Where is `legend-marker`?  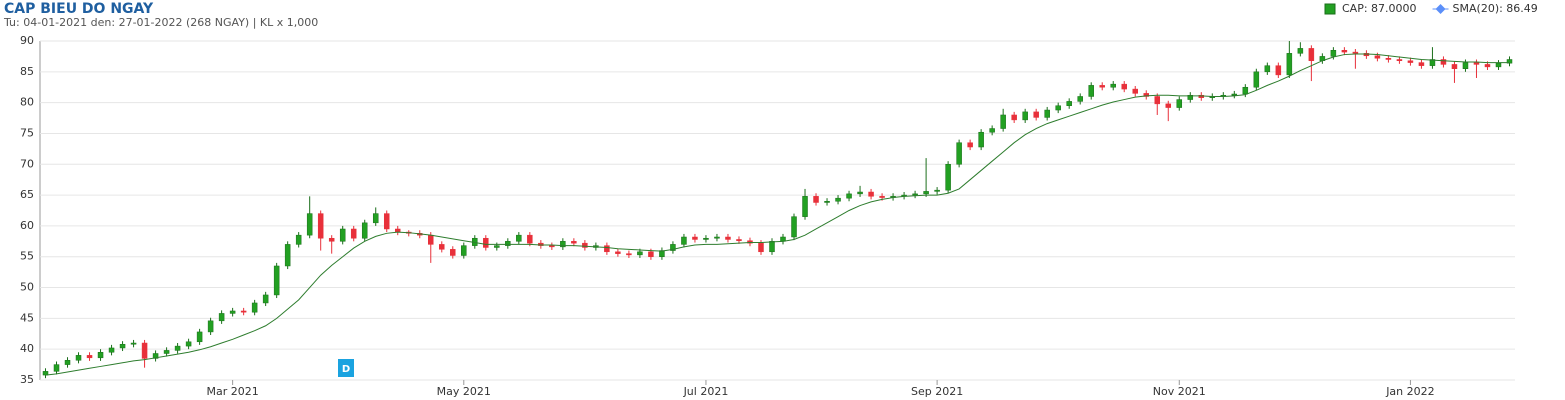
legend-marker is located at coordinates (1440, 9).